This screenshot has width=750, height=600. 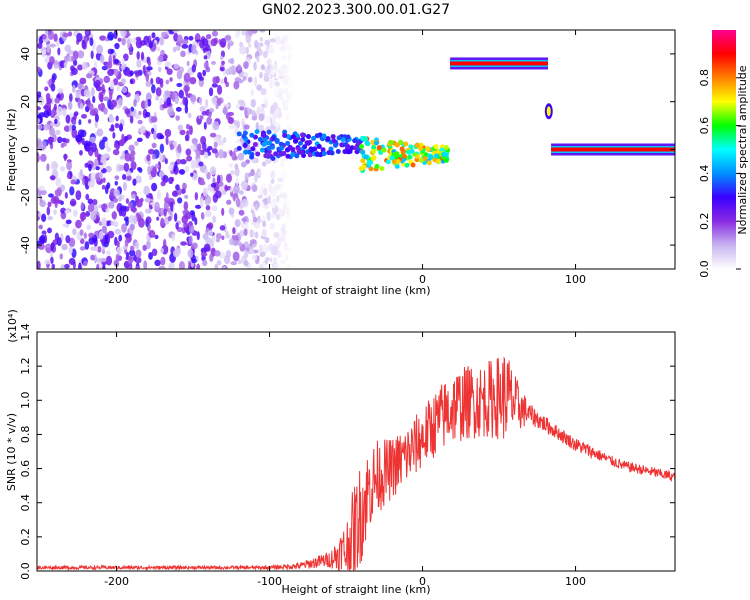 I want to click on chart-title: GN02.2023.300.00.01.G27, so click(x=356, y=10).